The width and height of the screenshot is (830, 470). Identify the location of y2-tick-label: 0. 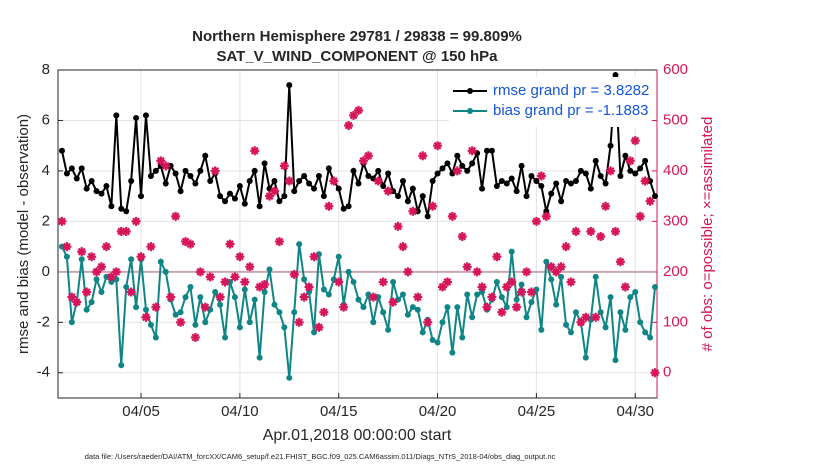
(667, 372).